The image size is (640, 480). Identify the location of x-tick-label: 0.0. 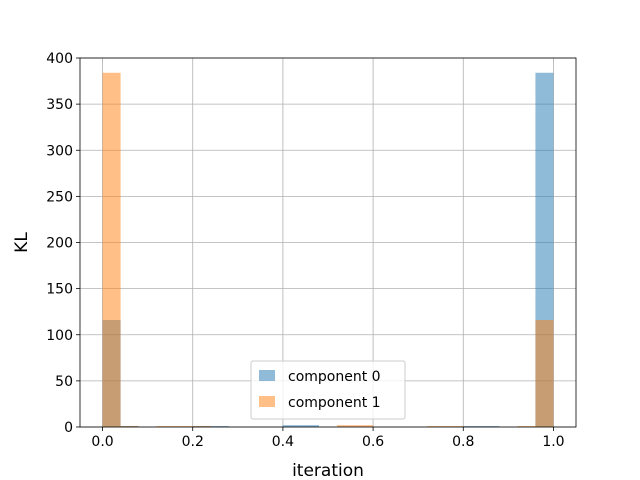
(102, 442).